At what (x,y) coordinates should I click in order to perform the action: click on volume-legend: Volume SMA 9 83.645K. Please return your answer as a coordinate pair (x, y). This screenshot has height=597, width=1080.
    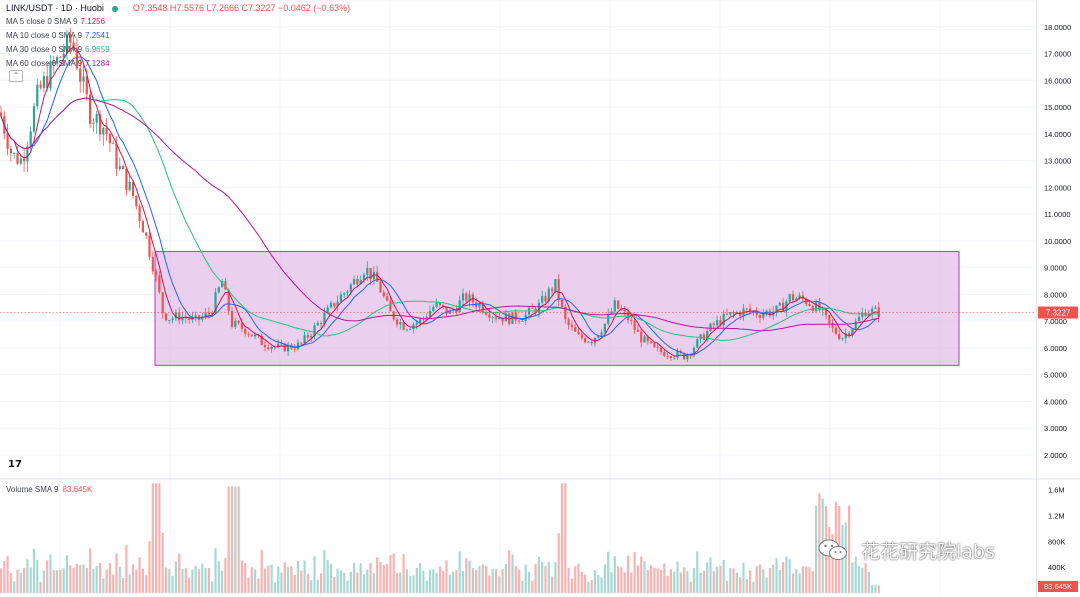
    Looking at the image, I should click on (49, 489).